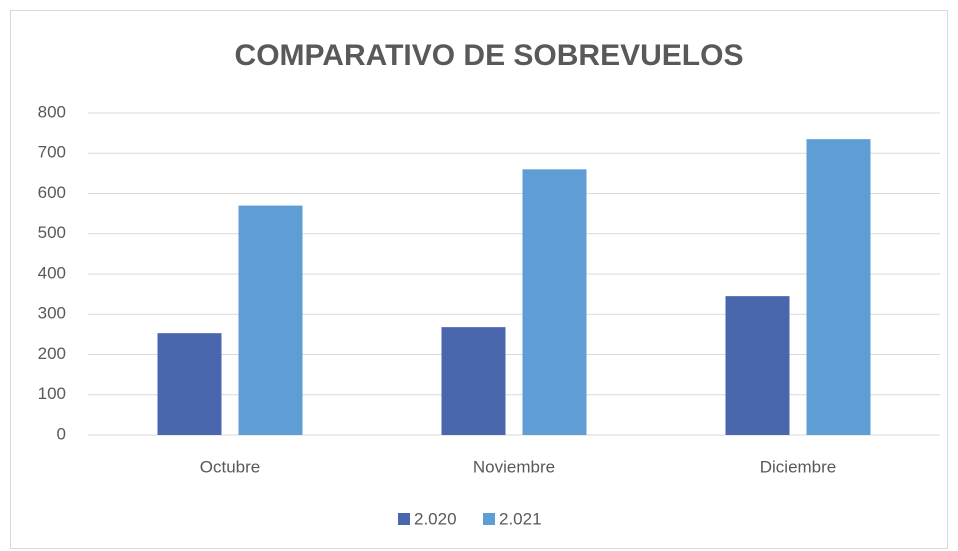 The width and height of the screenshot is (958, 551). I want to click on y-tick-label: 200, so click(52, 353).